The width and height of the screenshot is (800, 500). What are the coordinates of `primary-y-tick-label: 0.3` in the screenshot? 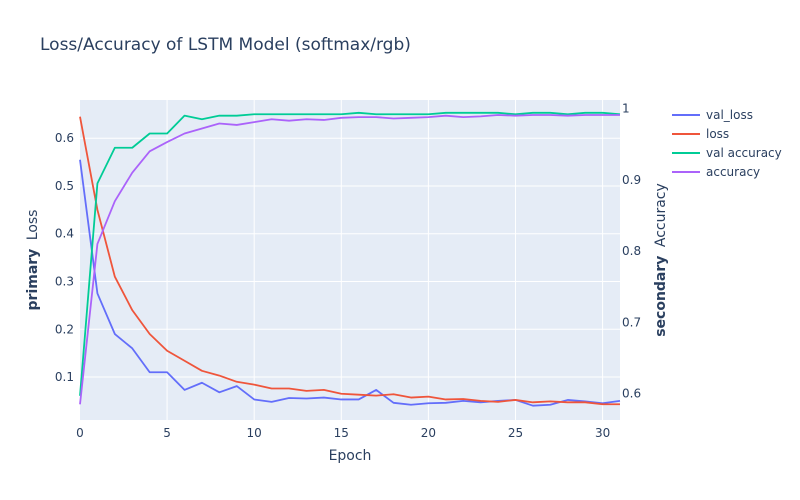 It's located at (64, 281).